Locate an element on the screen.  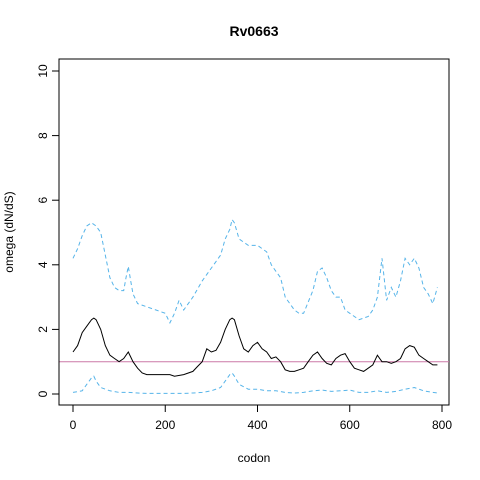
series-estimate-line is located at coordinates (255, 347).